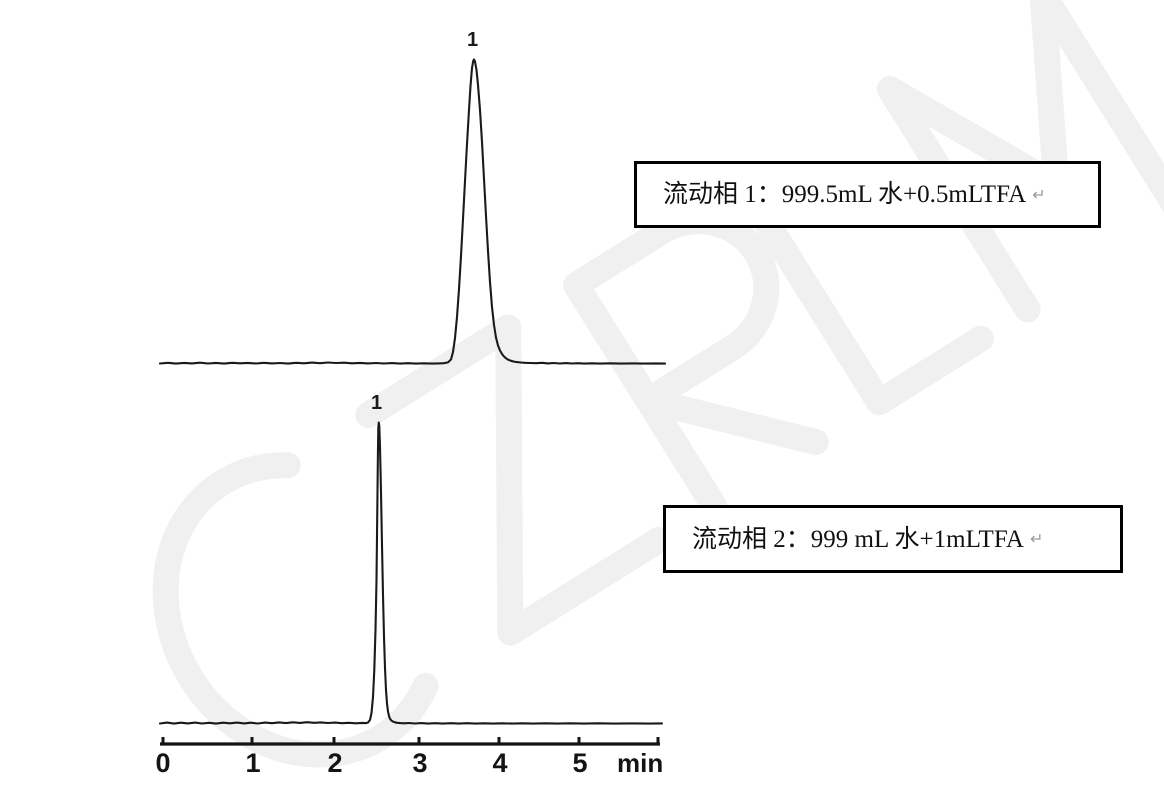 This screenshot has width=1164, height=809. I want to click on peak-label-top: 1, so click(473, 40).